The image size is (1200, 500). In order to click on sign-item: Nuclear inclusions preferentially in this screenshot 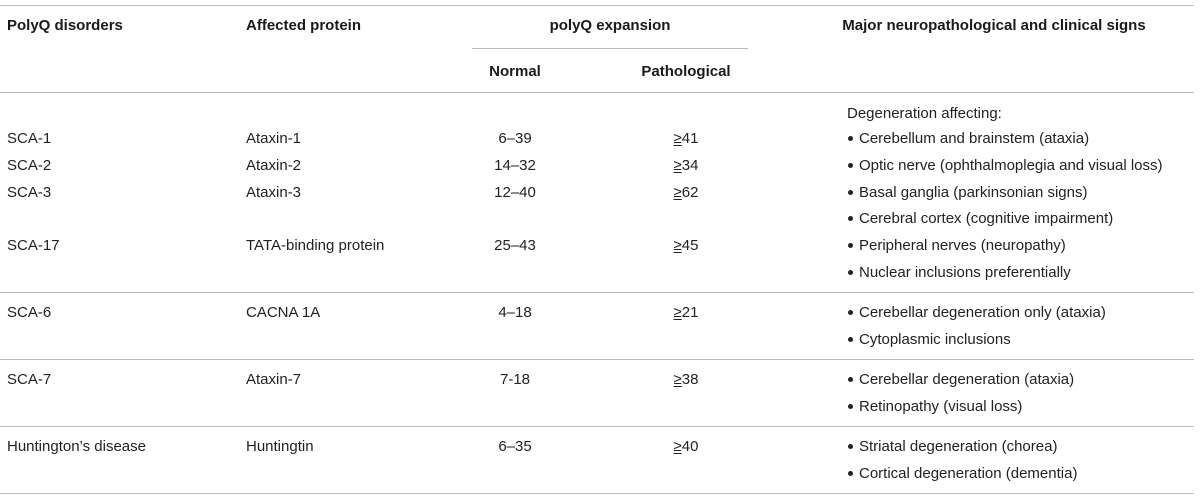, I will do `click(965, 272)`.